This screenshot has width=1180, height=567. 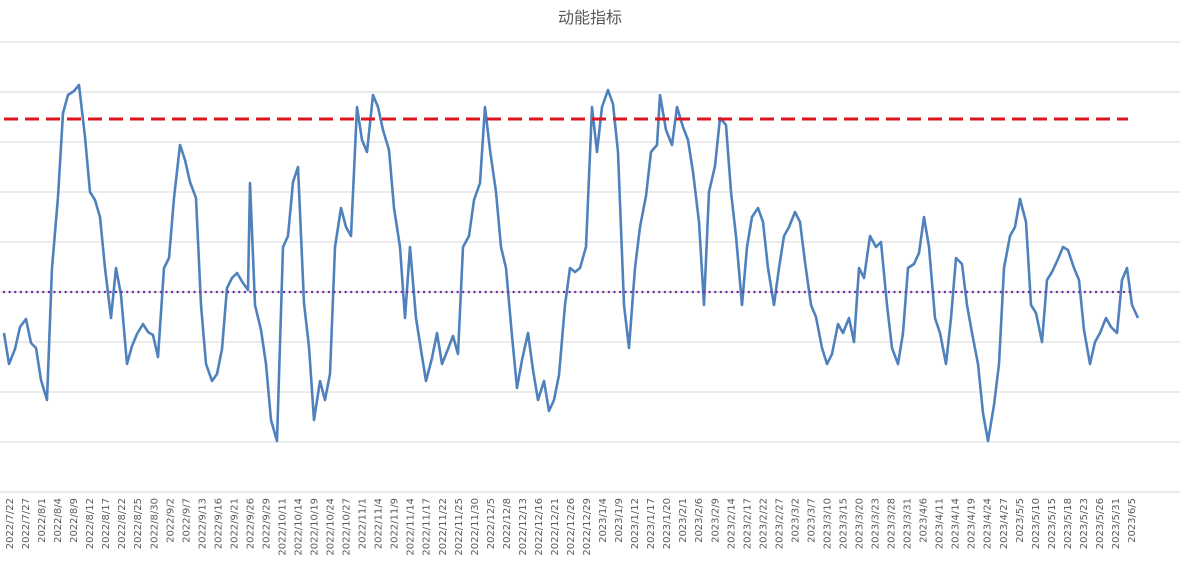 What do you see at coordinates (475, 527) in the screenshot?
I see `x-tick-label: 2022/11/30` at bounding box center [475, 527].